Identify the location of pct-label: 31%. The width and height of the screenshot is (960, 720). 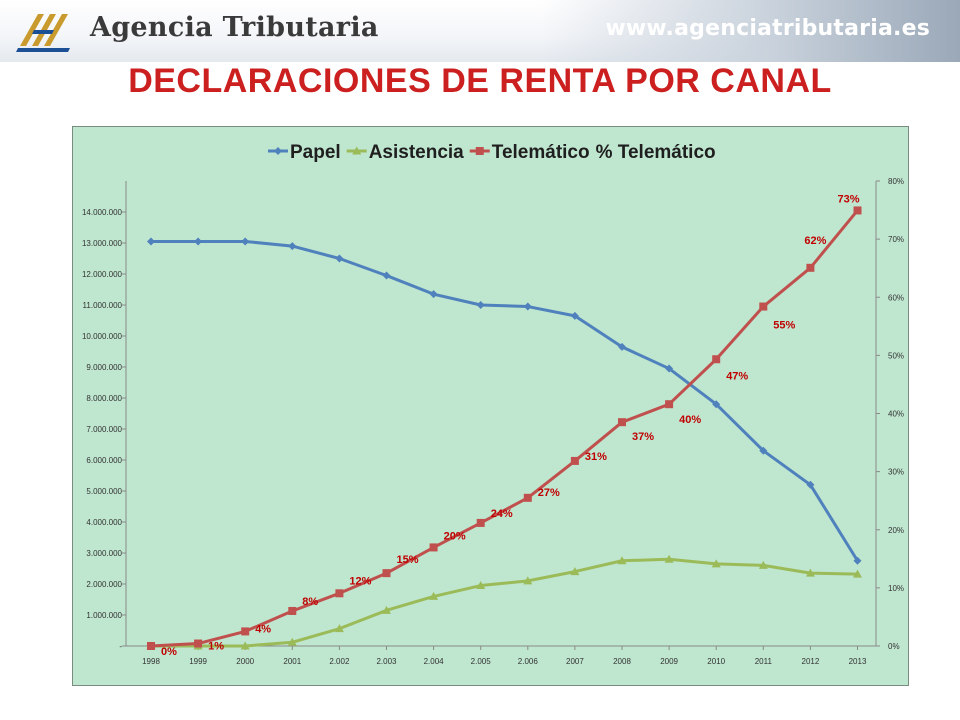
(596, 457).